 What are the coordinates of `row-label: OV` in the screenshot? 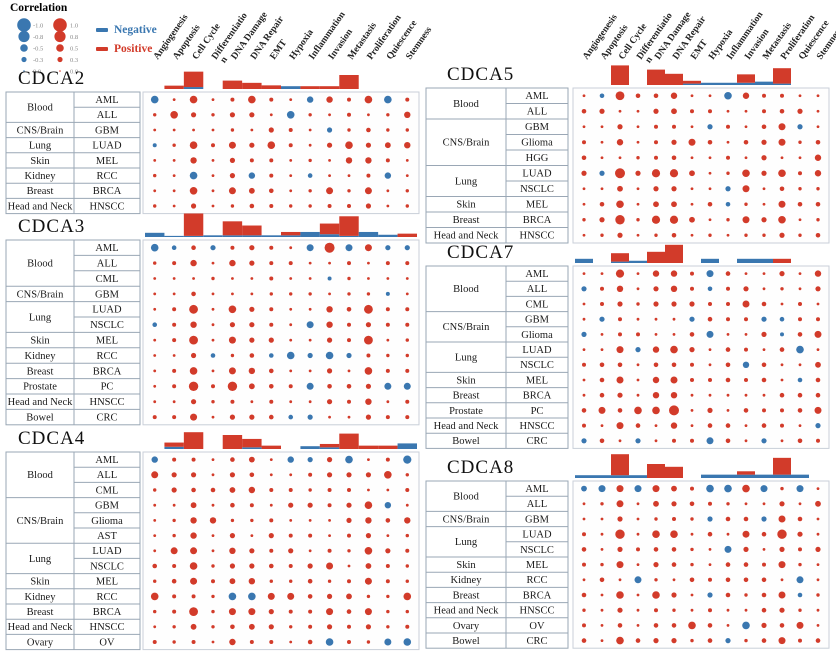 It's located at (107, 642).